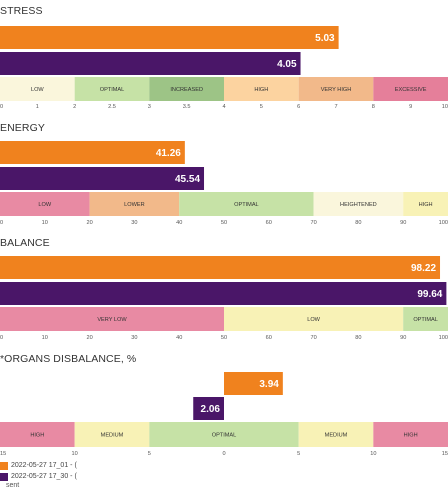  Describe the element at coordinates (325, 38) in the screenshot. I see `bar-label-0-series-1: 5.03` at that location.